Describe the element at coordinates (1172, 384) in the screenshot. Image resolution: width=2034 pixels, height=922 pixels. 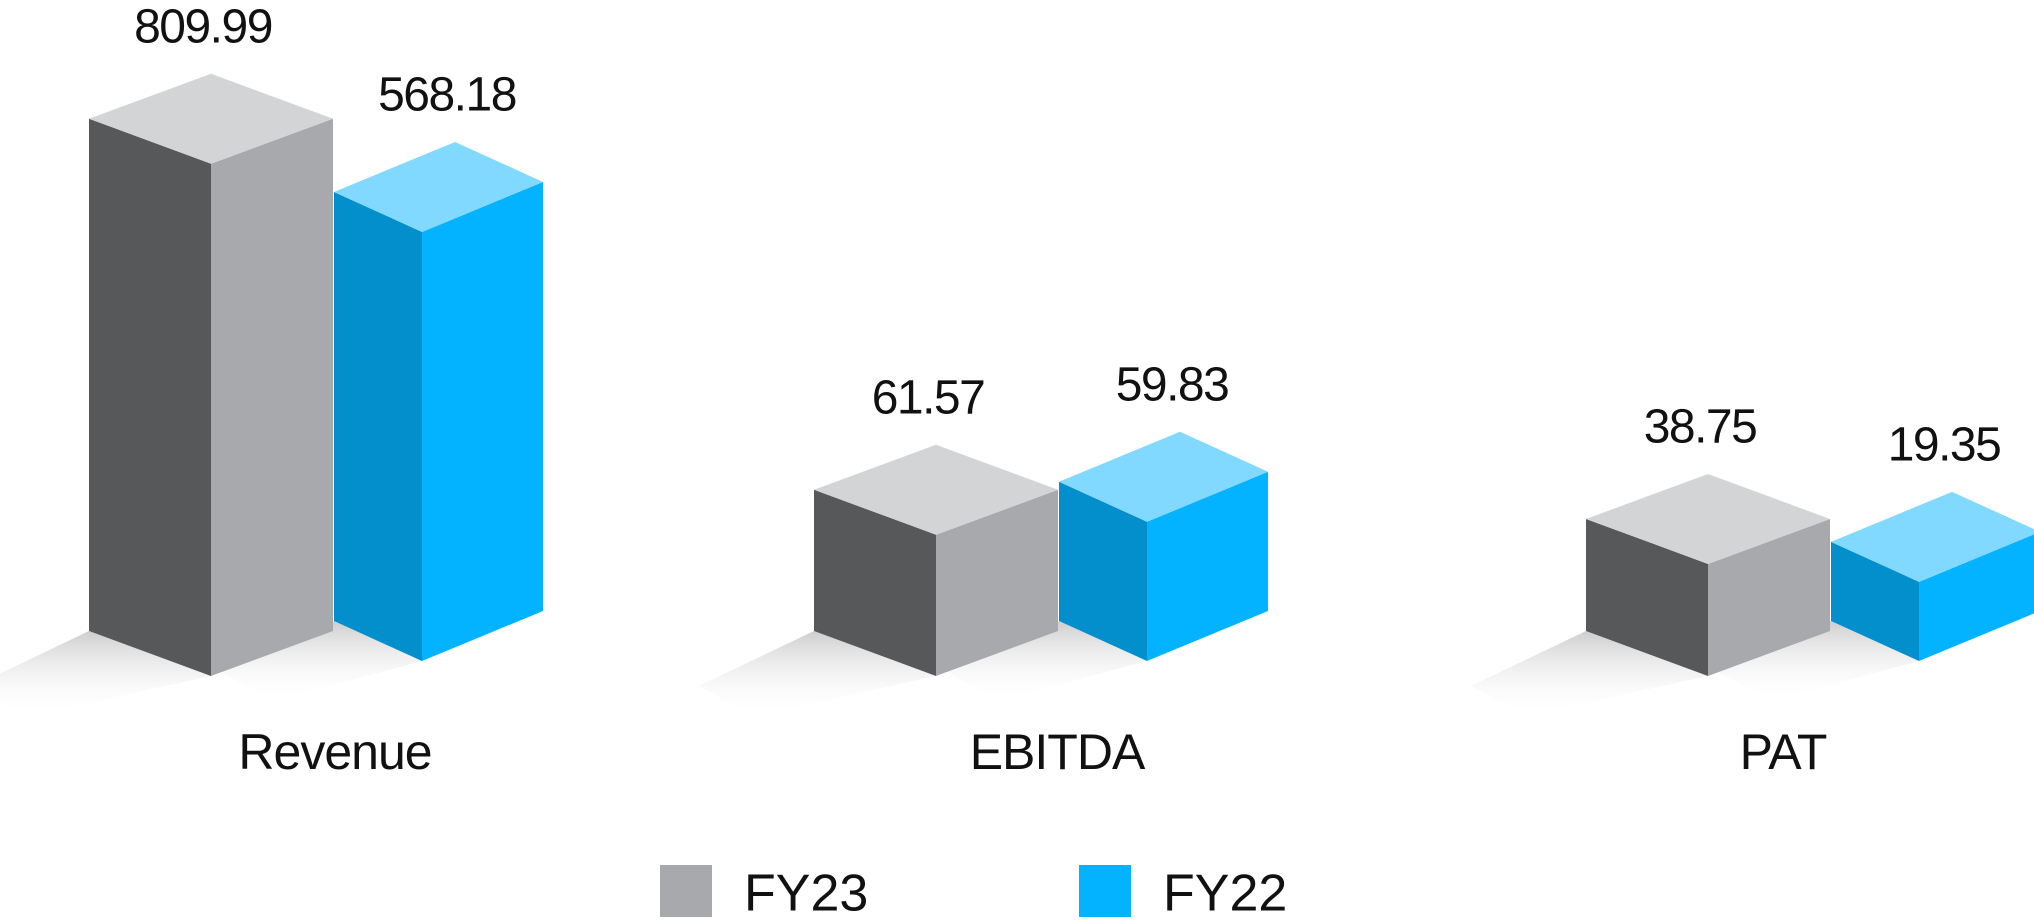
I see `value-label: 59.83` at that location.